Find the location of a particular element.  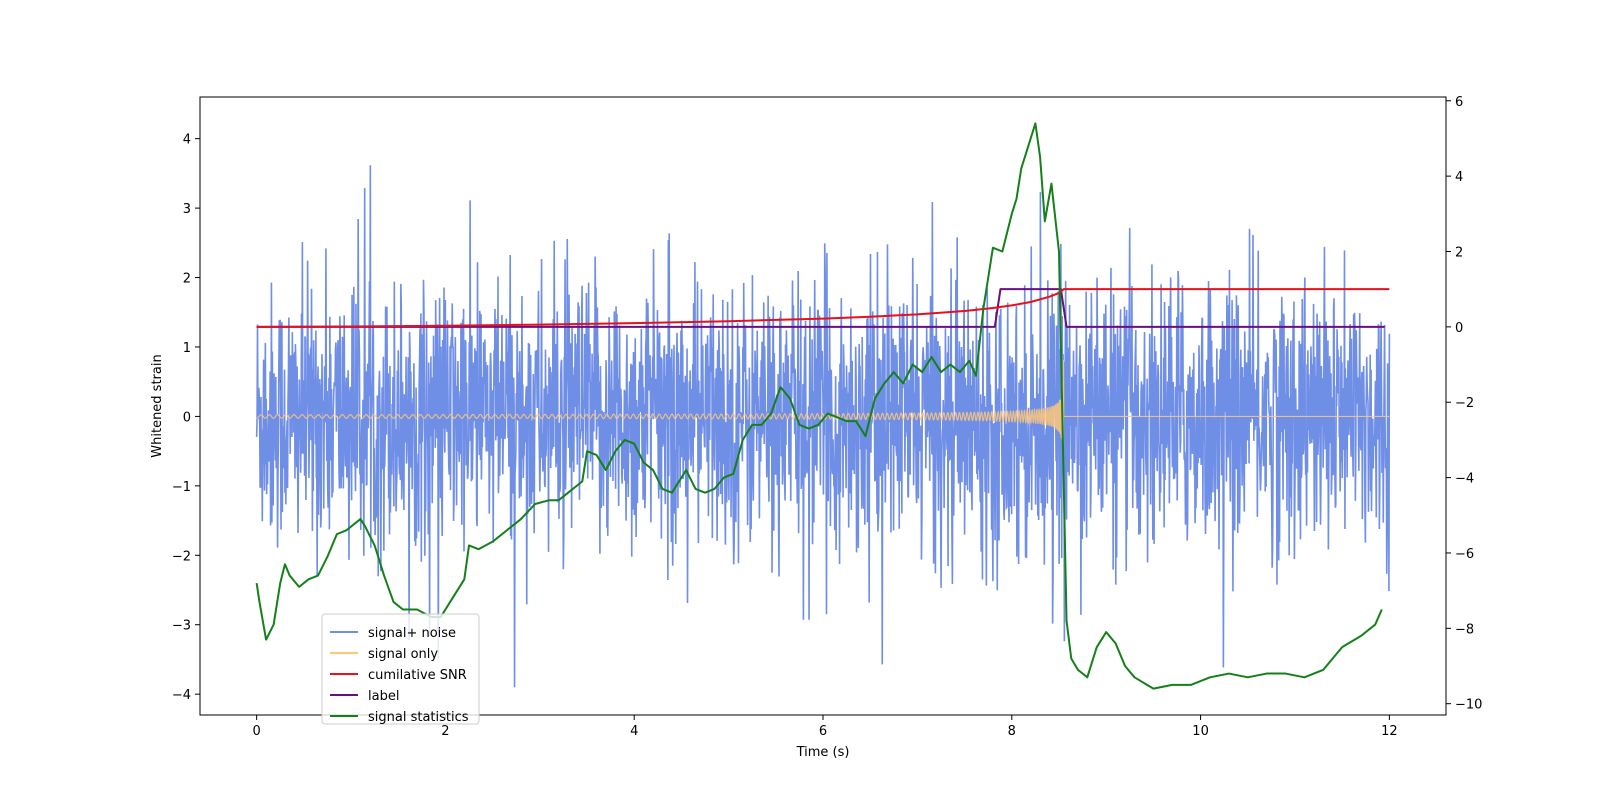

x-tick-label: 4 is located at coordinates (634, 731).